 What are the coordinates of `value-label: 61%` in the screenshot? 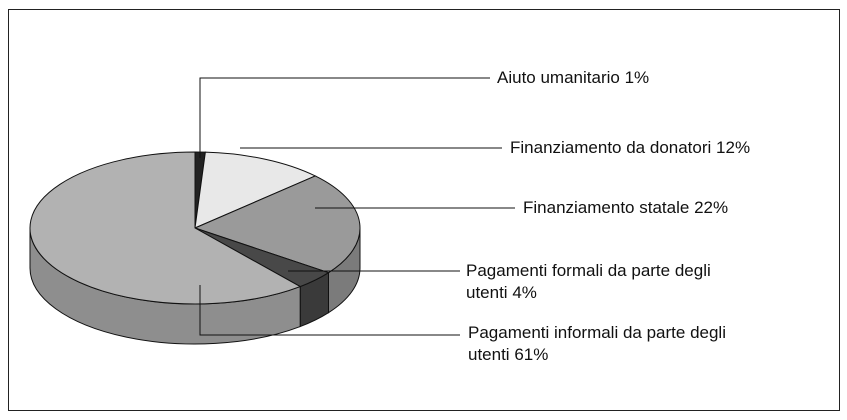 It's located at (531, 354).